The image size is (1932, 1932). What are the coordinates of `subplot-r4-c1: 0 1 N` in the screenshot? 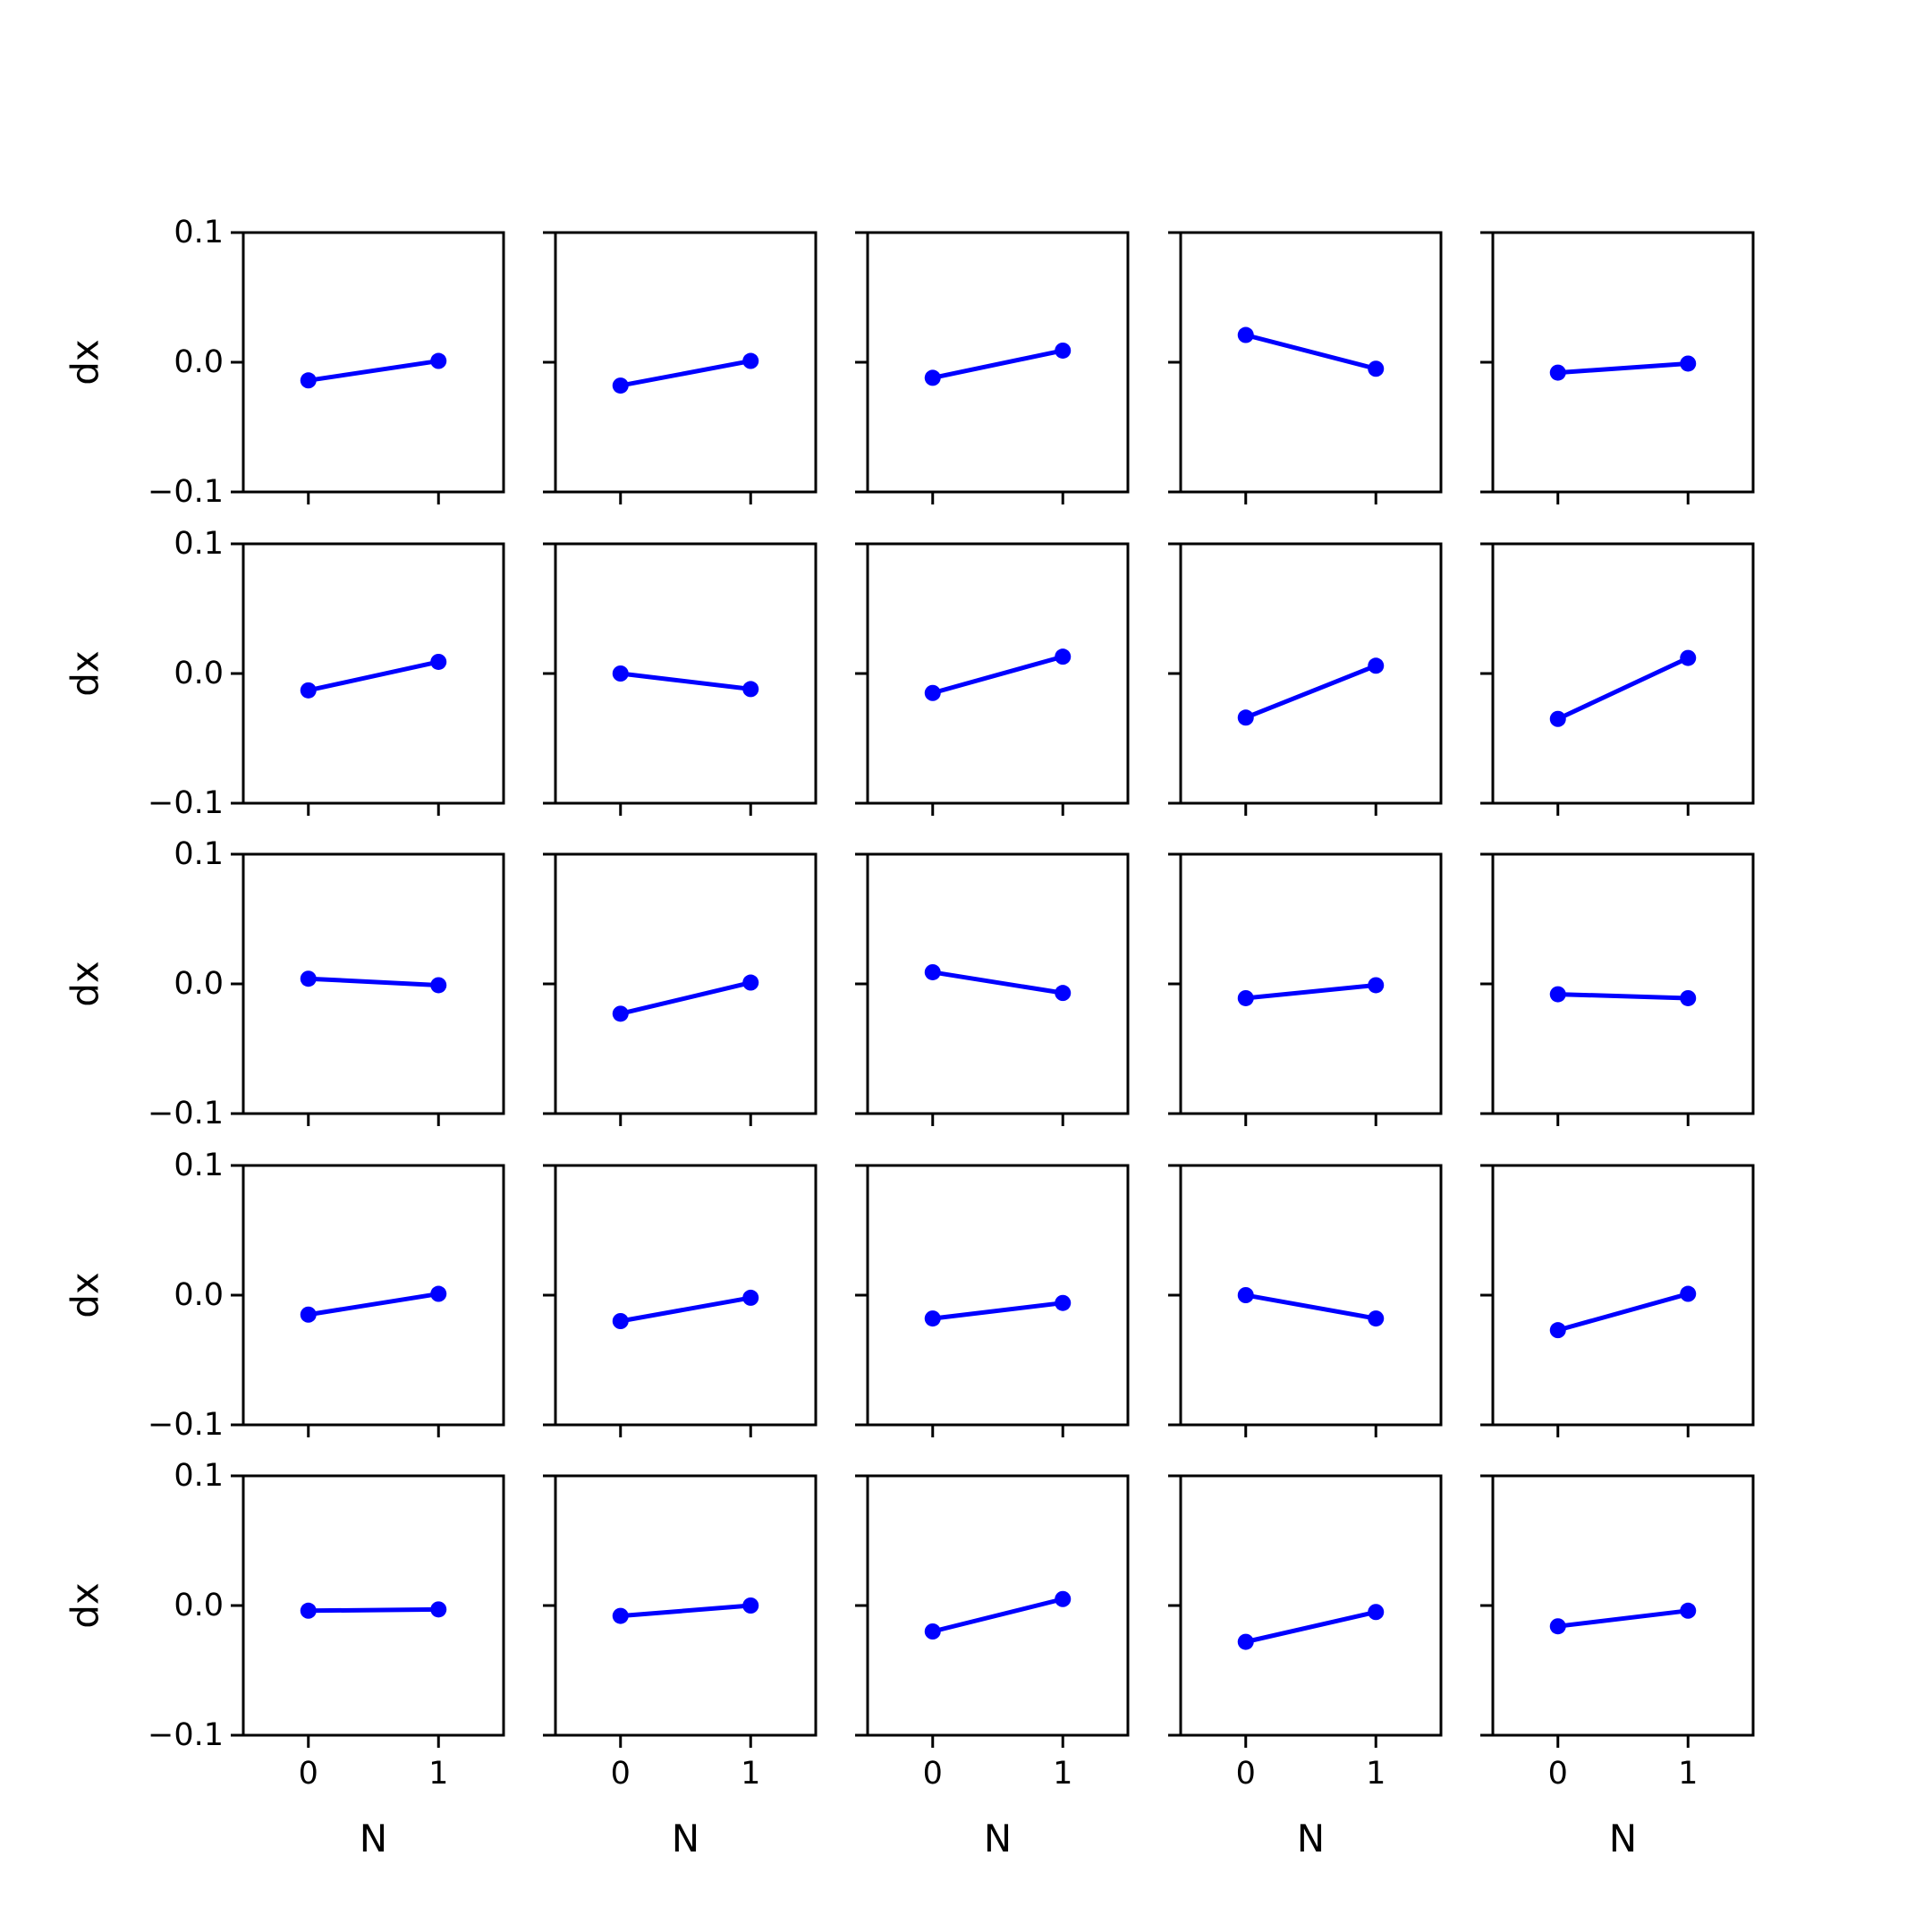 It's located at (680, 1667).